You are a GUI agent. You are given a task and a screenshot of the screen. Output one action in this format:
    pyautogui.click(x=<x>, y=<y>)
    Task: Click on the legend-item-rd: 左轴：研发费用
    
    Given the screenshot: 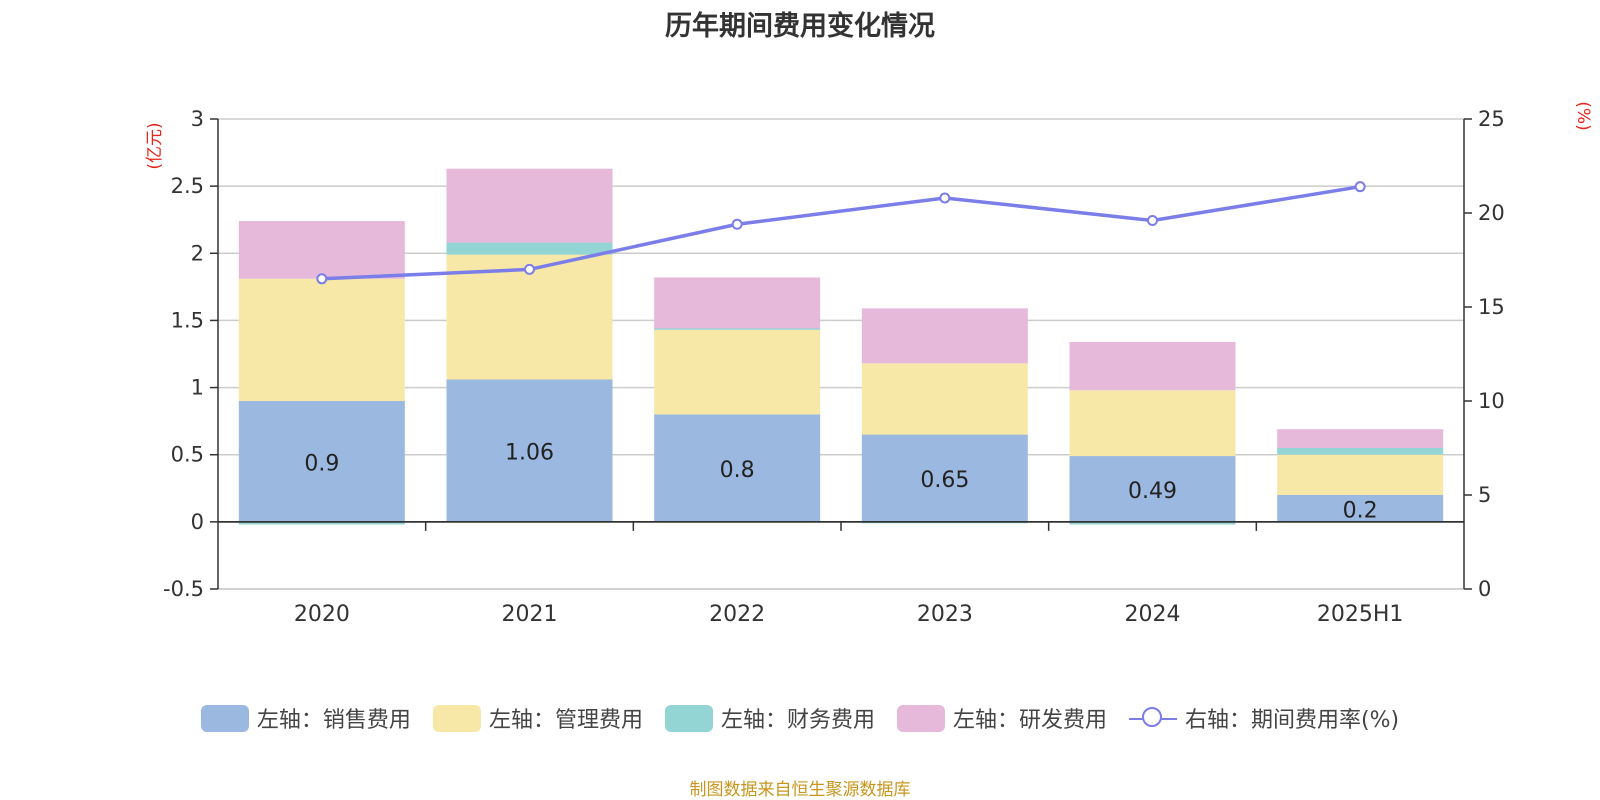 What is the action you would take?
    pyautogui.click(x=1001, y=718)
    